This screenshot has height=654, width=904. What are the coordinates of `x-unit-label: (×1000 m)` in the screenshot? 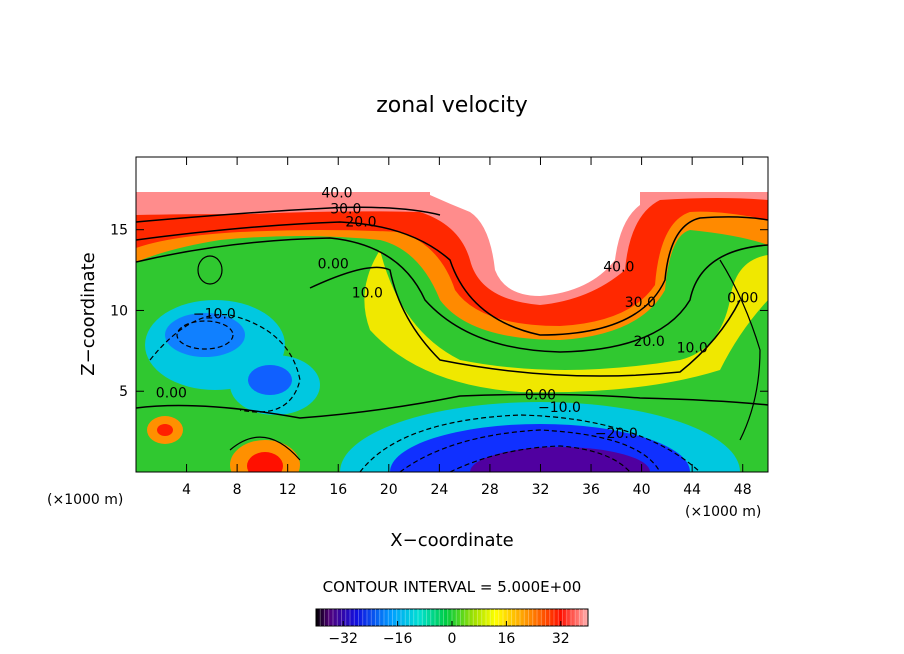 It's located at (723, 512).